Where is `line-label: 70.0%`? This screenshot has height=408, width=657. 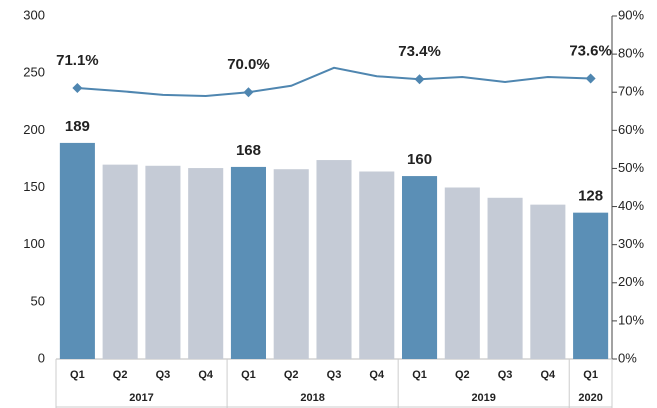
line-label: 70.0% is located at coordinates (248, 64).